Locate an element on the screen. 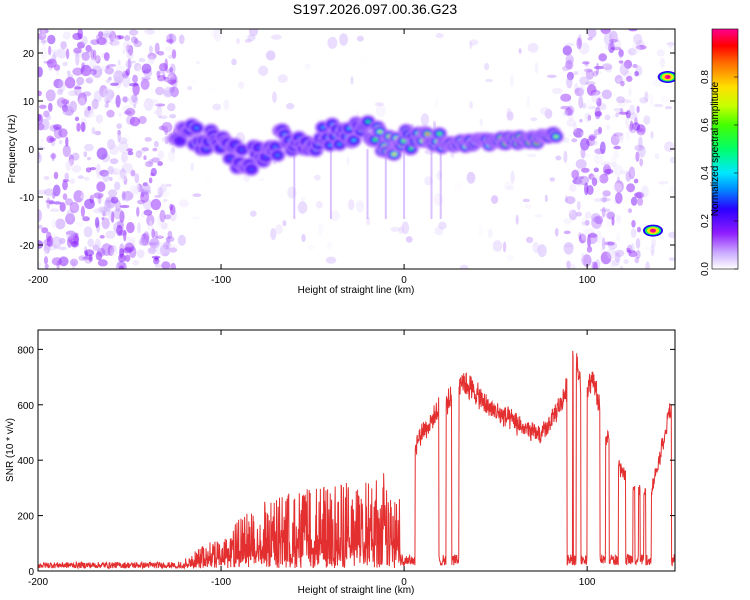  spectrogram-xlabel: Height of straight line (km) is located at coordinates (356, 290).